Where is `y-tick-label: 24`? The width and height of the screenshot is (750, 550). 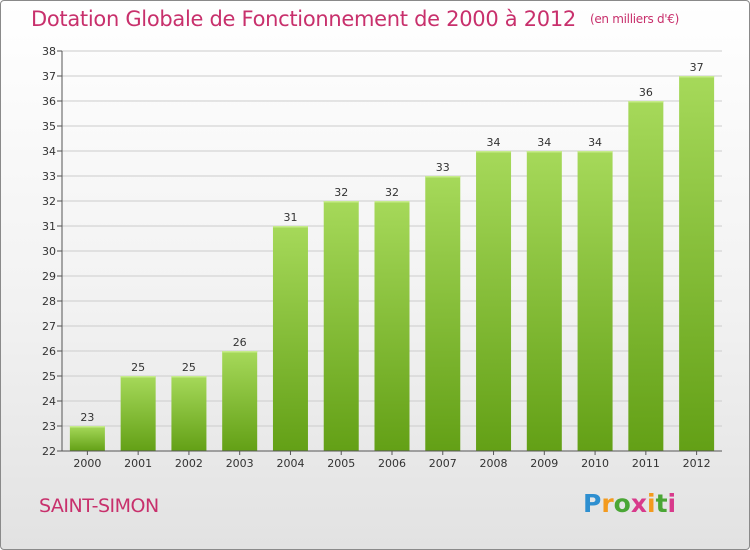 y-tick-label: 24 is located at coordinates (49, 401).